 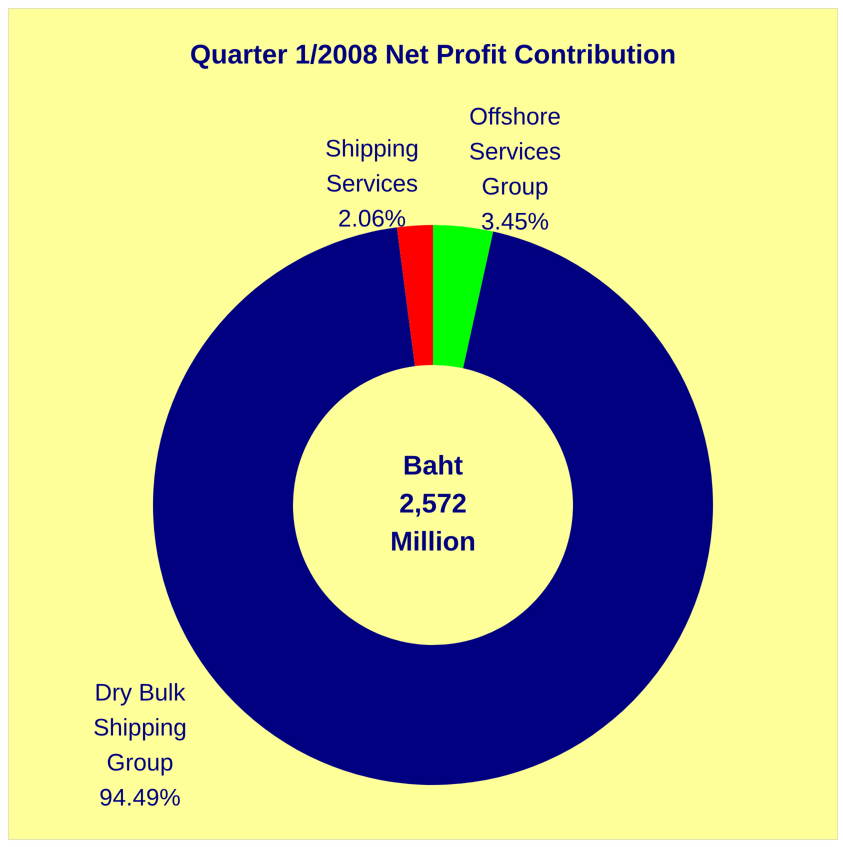 I want to click on slice-label: Shipping Services, so click(x=372, y=167).